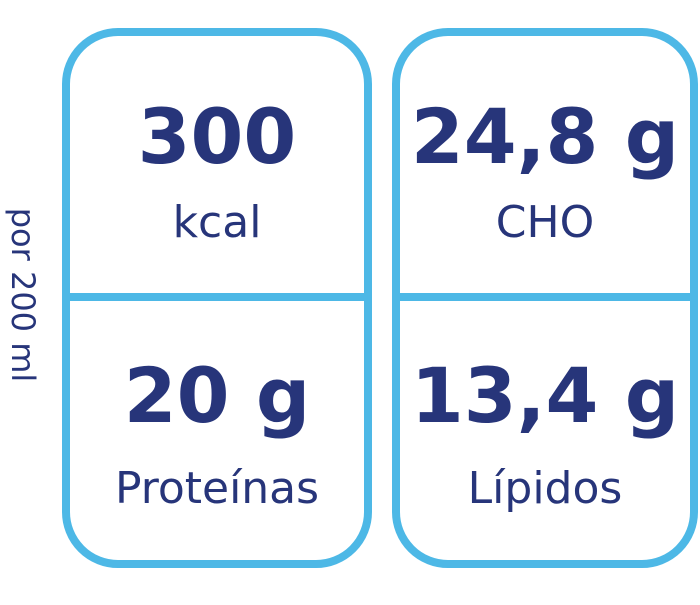 This screenshot has height=605, width=700. I want to click on panel-label: Lípidos, so click(545, 488).